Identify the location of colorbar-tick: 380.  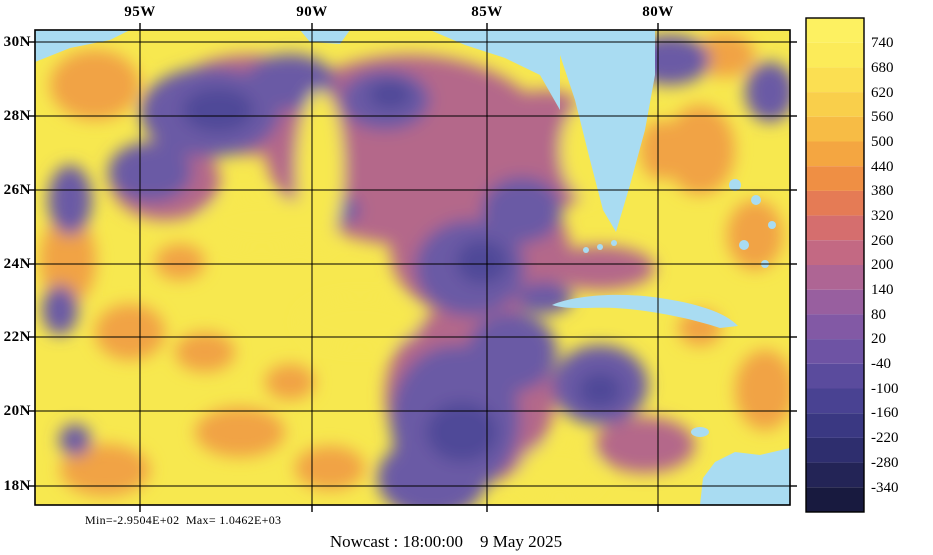
(882, 191).